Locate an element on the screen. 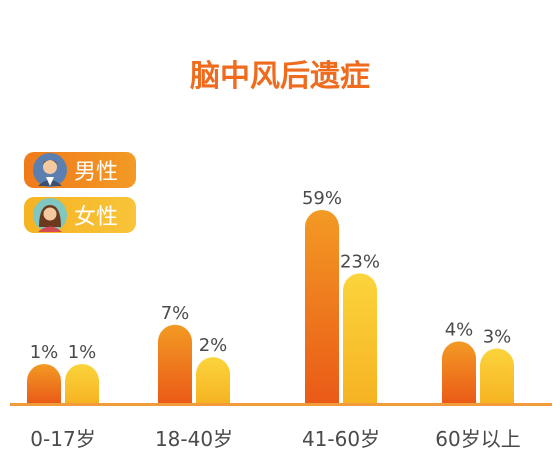 The width and height of the screenshot is (560, 473). woman-avatar-icon is located at coordinates (50, 215).